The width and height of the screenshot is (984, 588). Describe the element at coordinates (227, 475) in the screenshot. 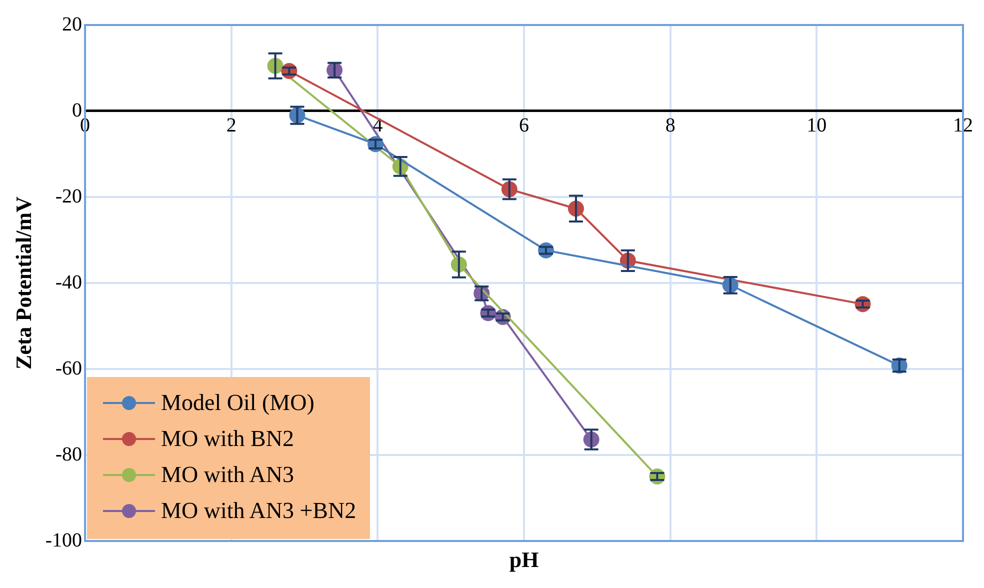

I see `legend-label: MO with AN3` at that location.